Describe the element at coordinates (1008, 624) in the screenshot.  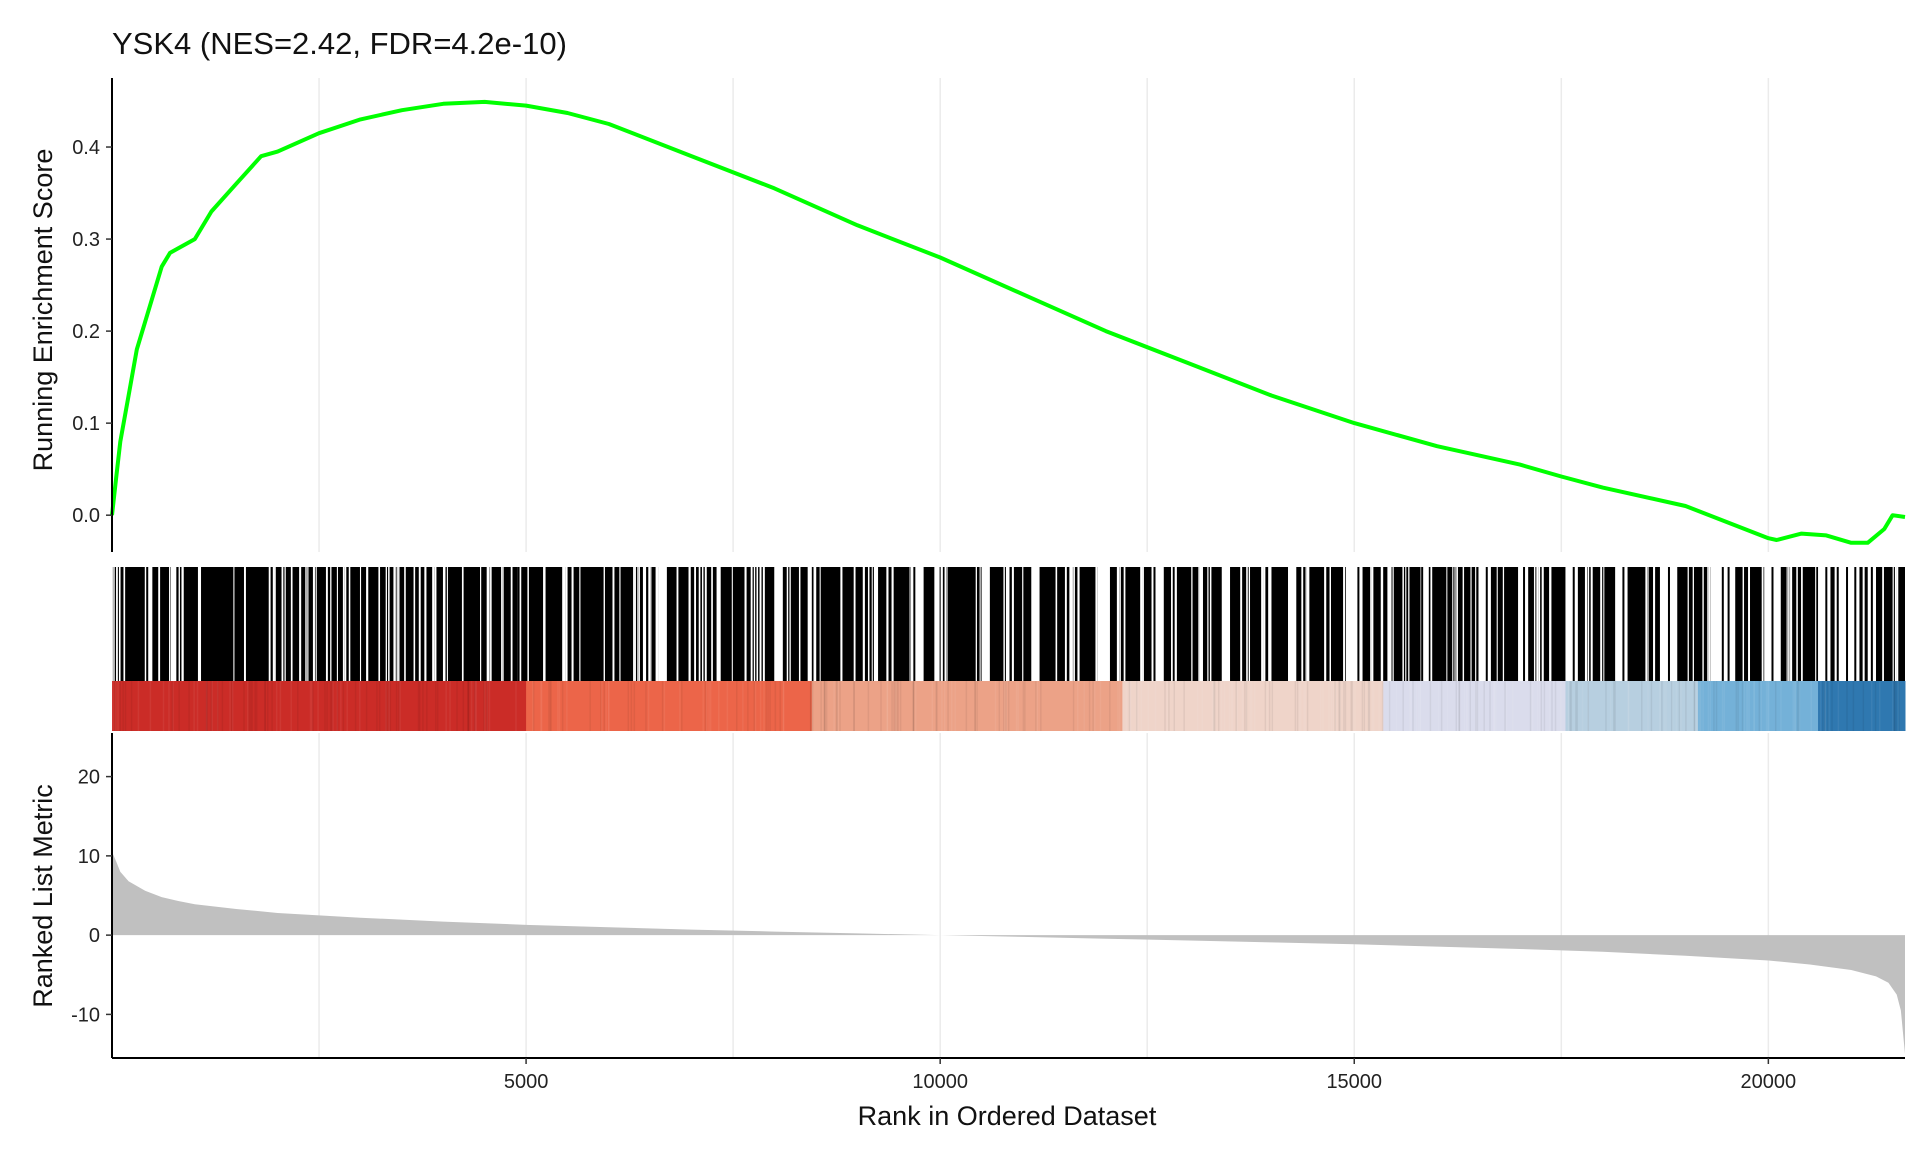
I see `gene-hit-marks` at that location.